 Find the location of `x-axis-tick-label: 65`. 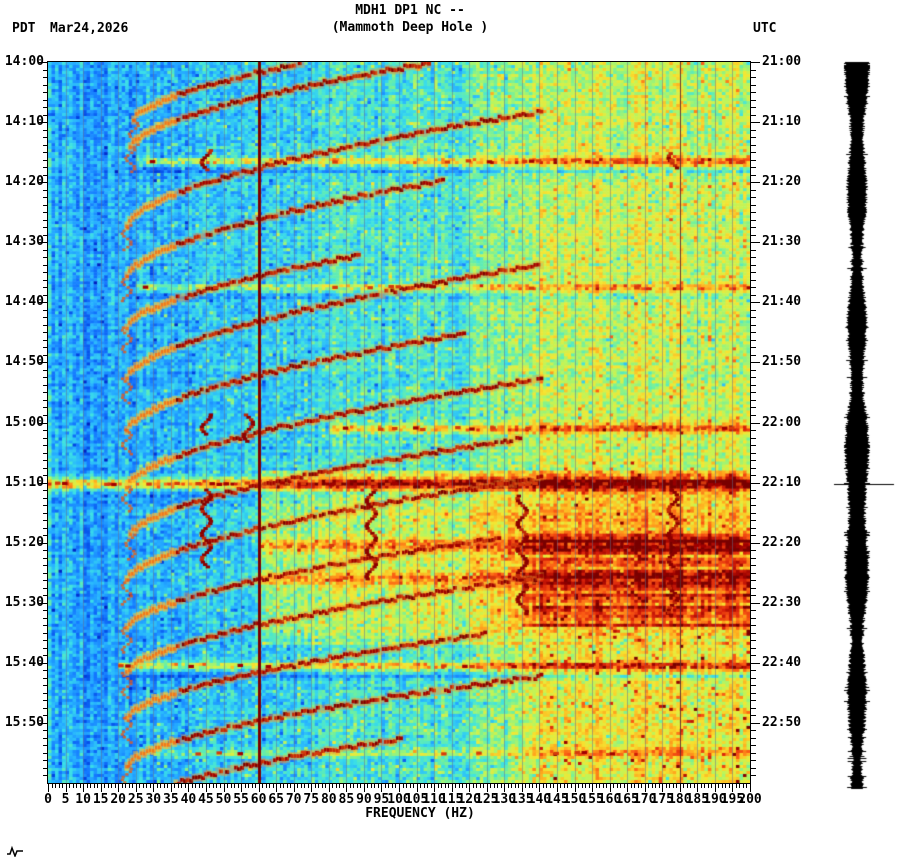

x-axis-tick-label: 65 is located at coordinates (276, 799).